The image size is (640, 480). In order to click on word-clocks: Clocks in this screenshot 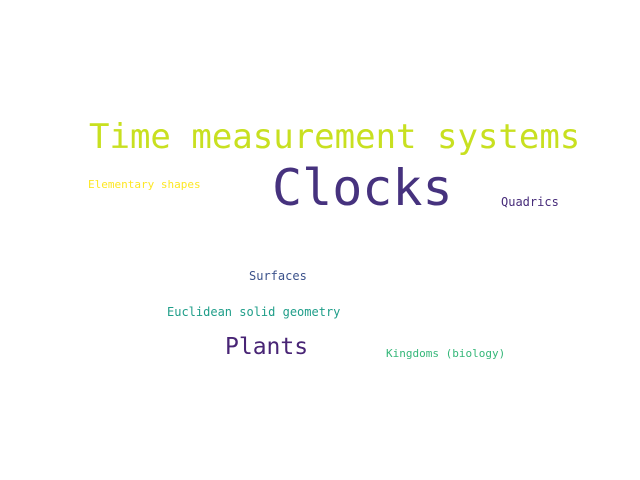, I will do `click(362, 188)`.